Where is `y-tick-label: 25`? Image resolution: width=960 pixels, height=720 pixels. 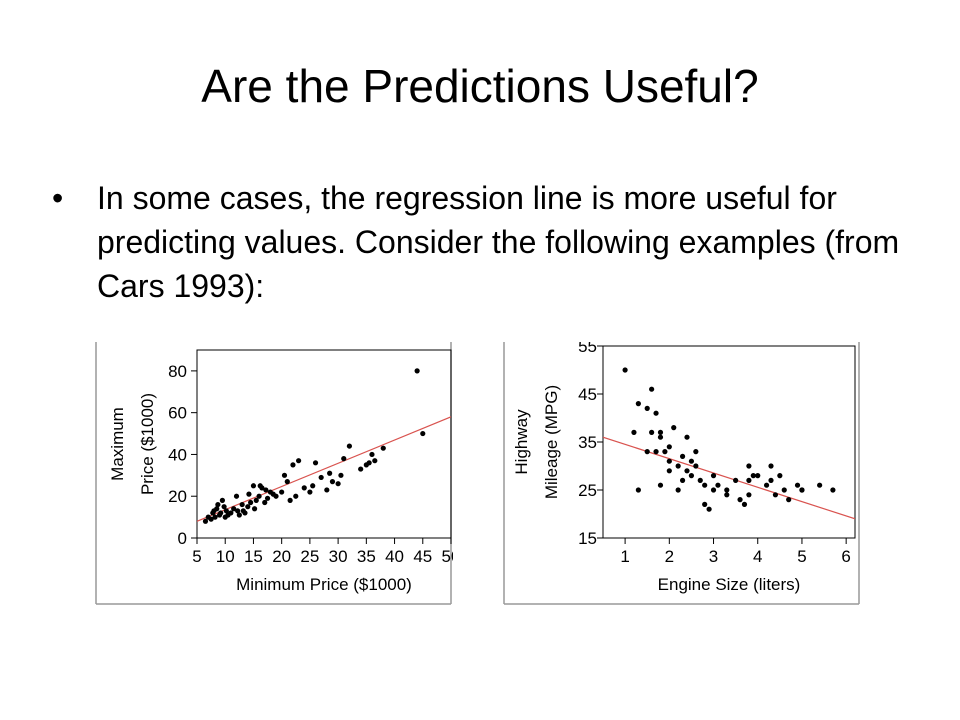
y-tick-label: 25 is located at coordinates (587, 490).